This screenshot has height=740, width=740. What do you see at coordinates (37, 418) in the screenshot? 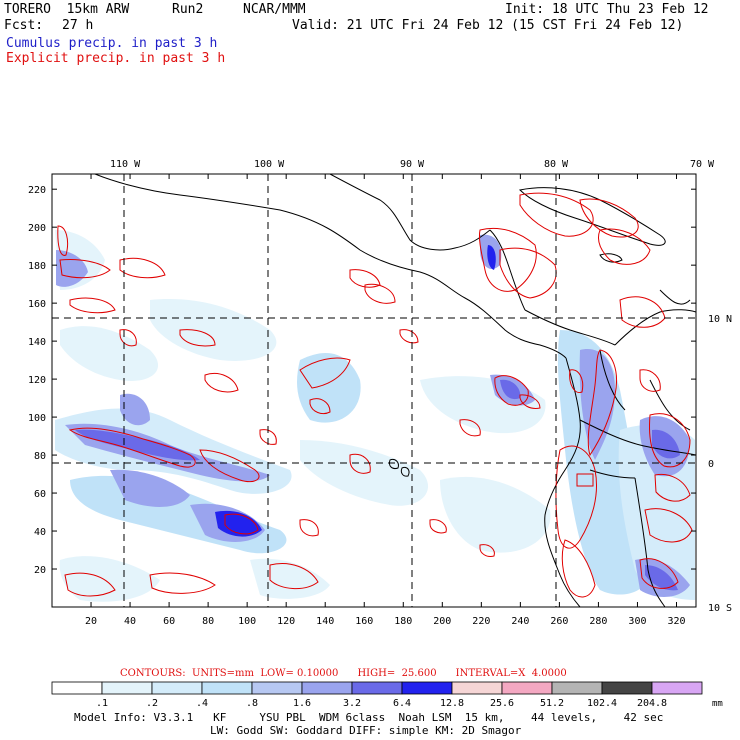
I see `y-grid-label-100: 100` at bounding box center [37, 418].